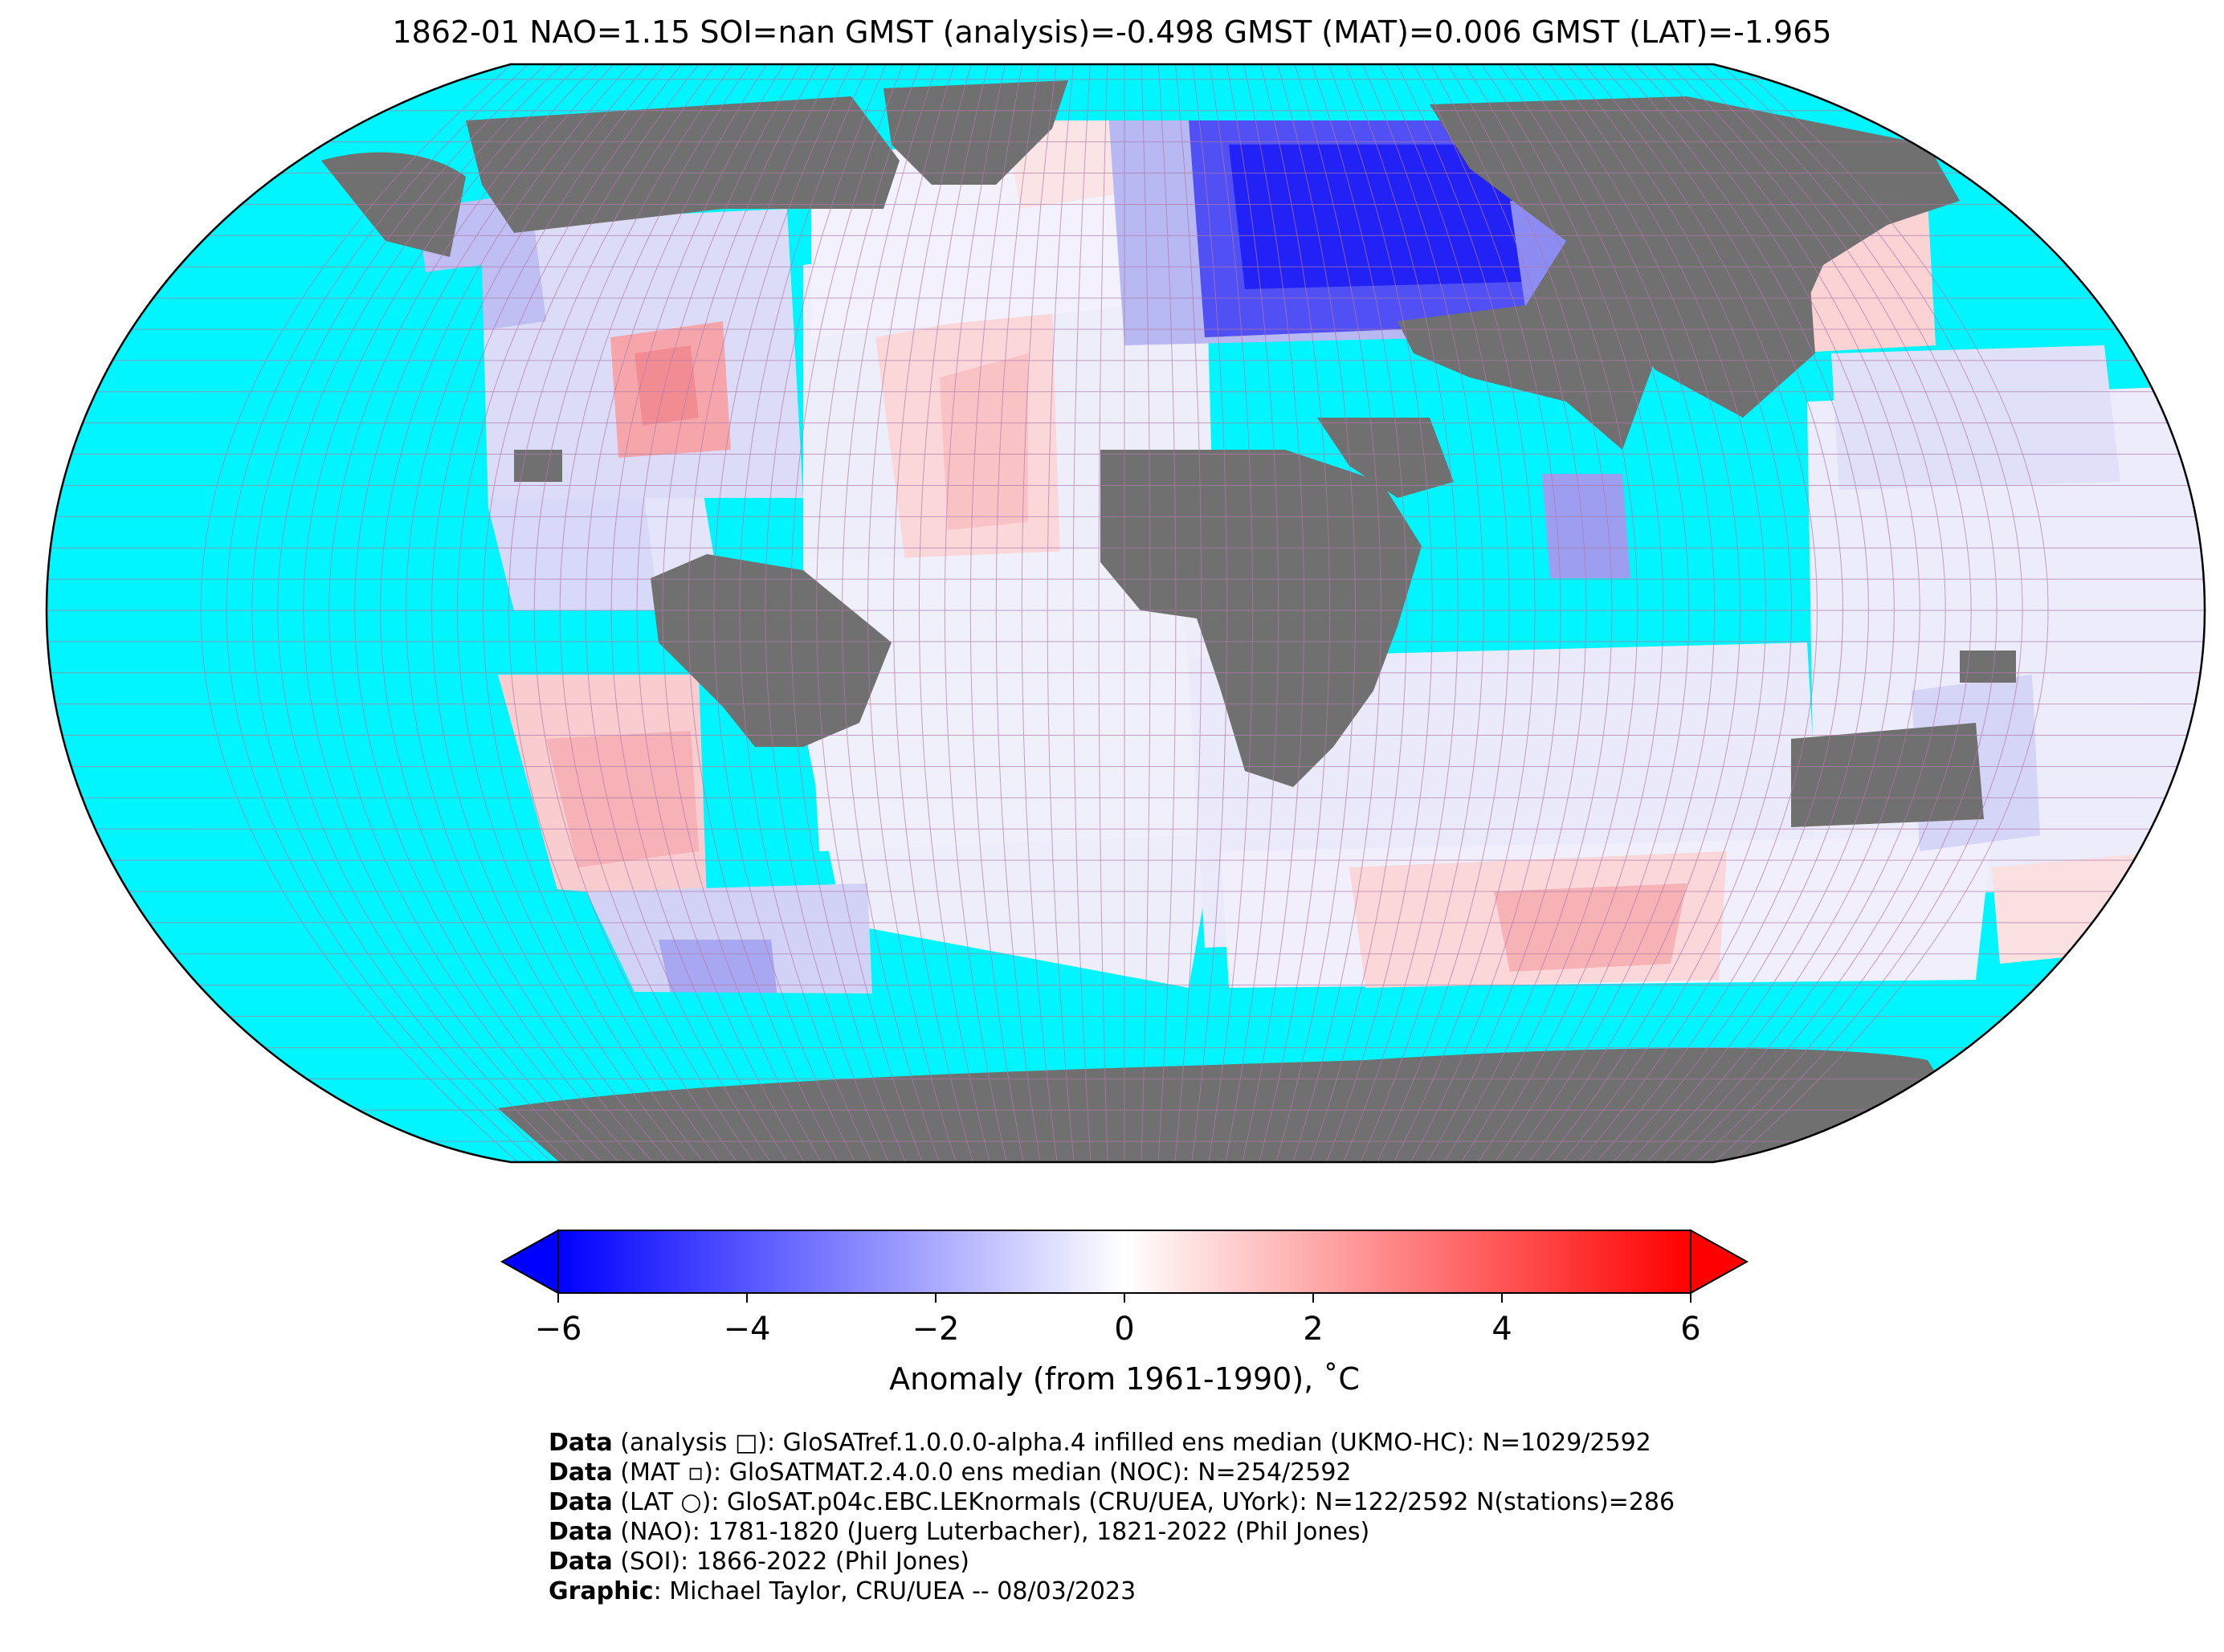 The height and width of the screenshot is (1652, 2224). Describe the element at coordinates (601, 1591) in the screenshot. I see `credit-label: Graphic` at that location.